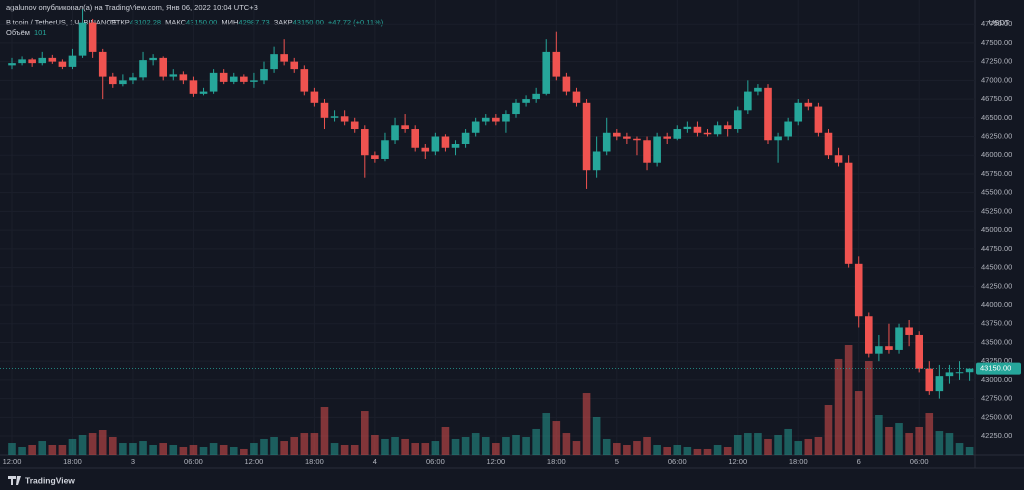 The width and height of the screenshot is (1024, 490). Describe the element at coordinates (996, 79) in the screenshot. I see `y-tick-label: 47000.00` at that location.